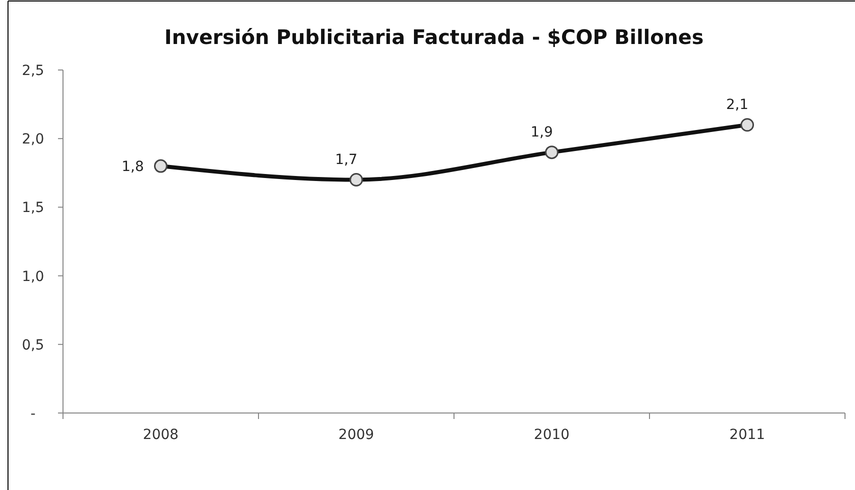 The height and width of the screenshot is (490, 855). What do you see at coordinates (541, 132) in the screenshot?
I see `data-label: 1,9` at bounding box center [541, 132].